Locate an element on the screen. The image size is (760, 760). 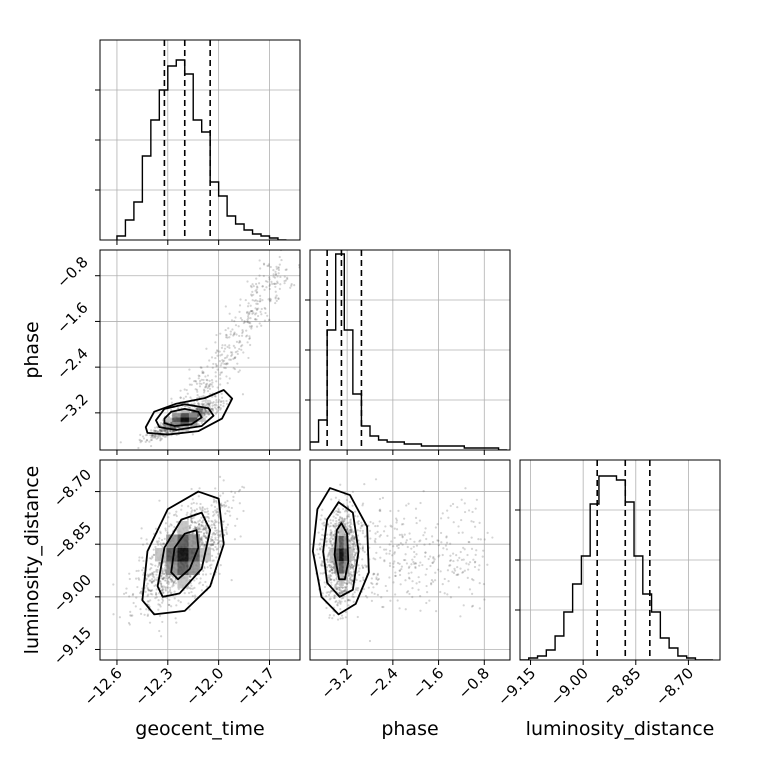
contour-inner is located at coordinates (341, 551).